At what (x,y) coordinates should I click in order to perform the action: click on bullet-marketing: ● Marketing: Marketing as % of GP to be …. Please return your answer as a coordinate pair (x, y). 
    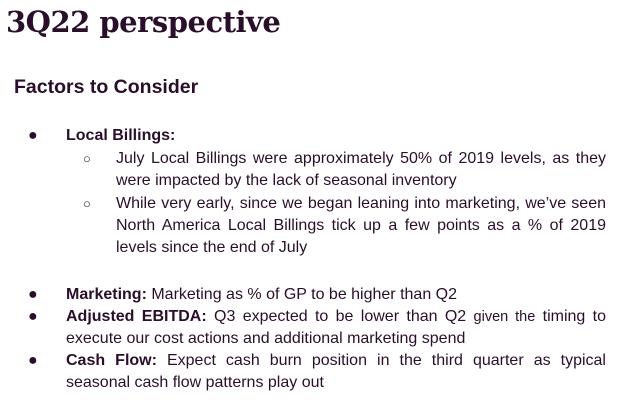
    Looking at the image, I should click on (317, 295).